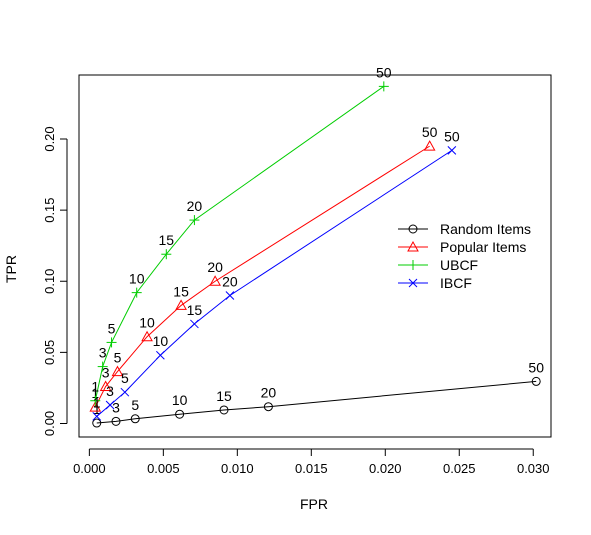  What do you see at coordinates (438, 265) in the screenshot?
I see `legend-item: UBCF` at bounding box center [438, 265].